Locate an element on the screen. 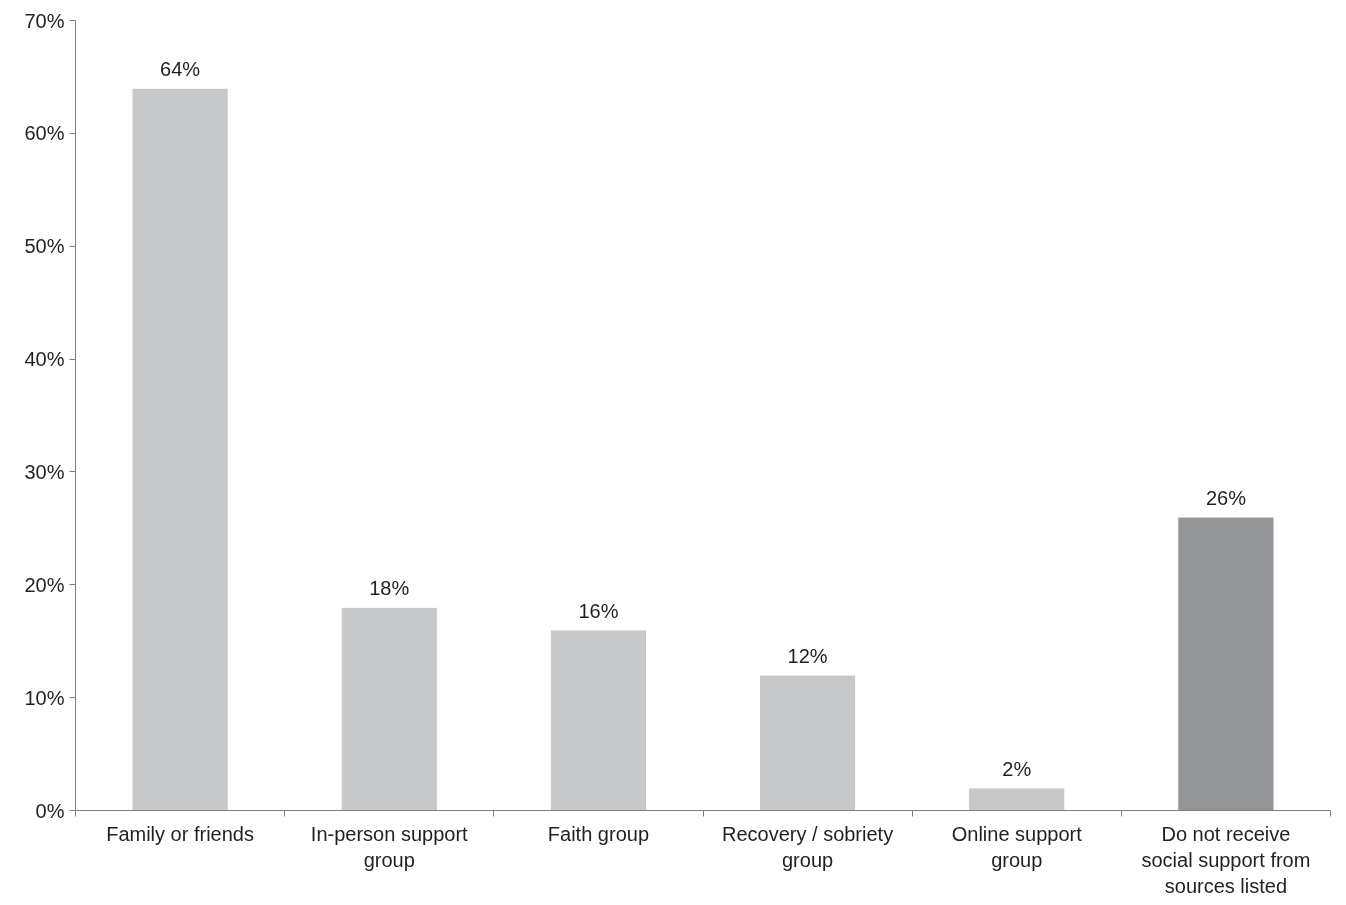 This screenshot has height=905, width=1346. x-tick-label: Family or friends is located at coordinates (180, 833).